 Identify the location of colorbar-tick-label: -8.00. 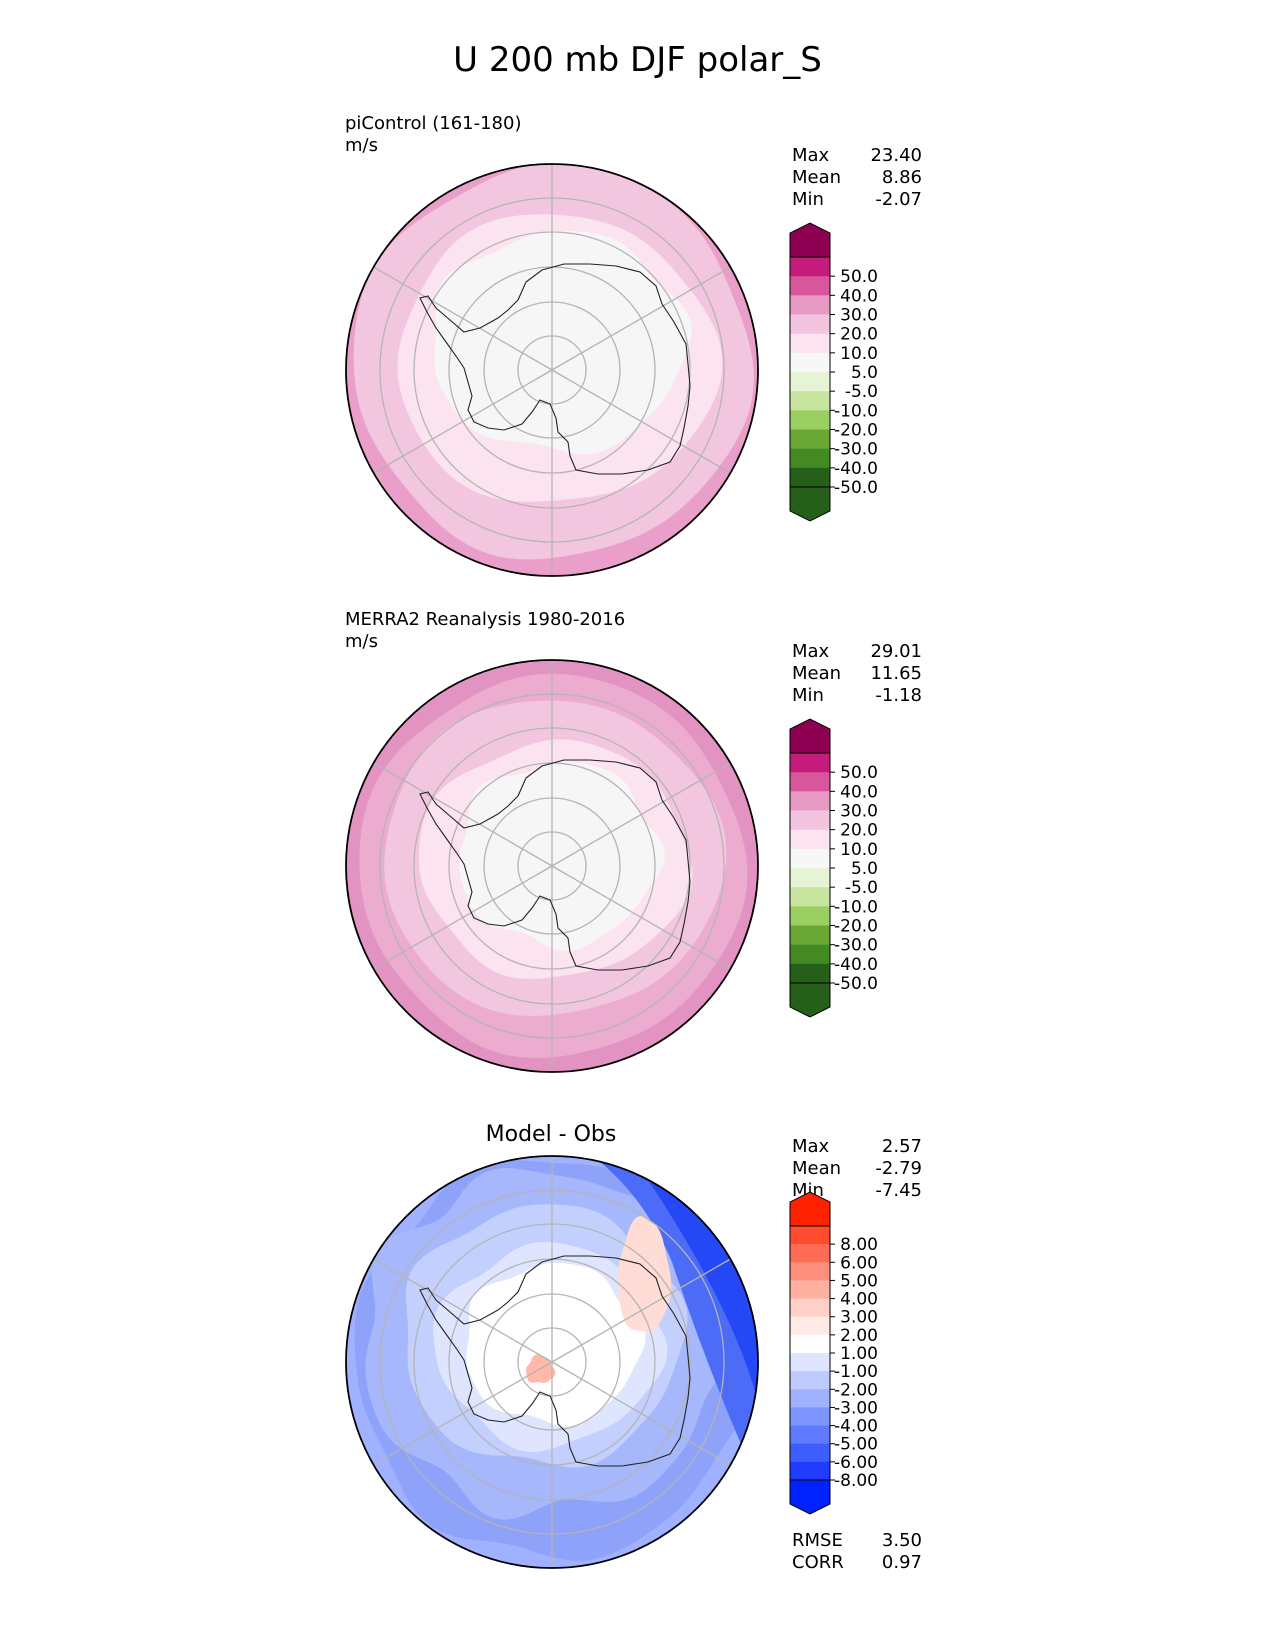
(856, 1481).